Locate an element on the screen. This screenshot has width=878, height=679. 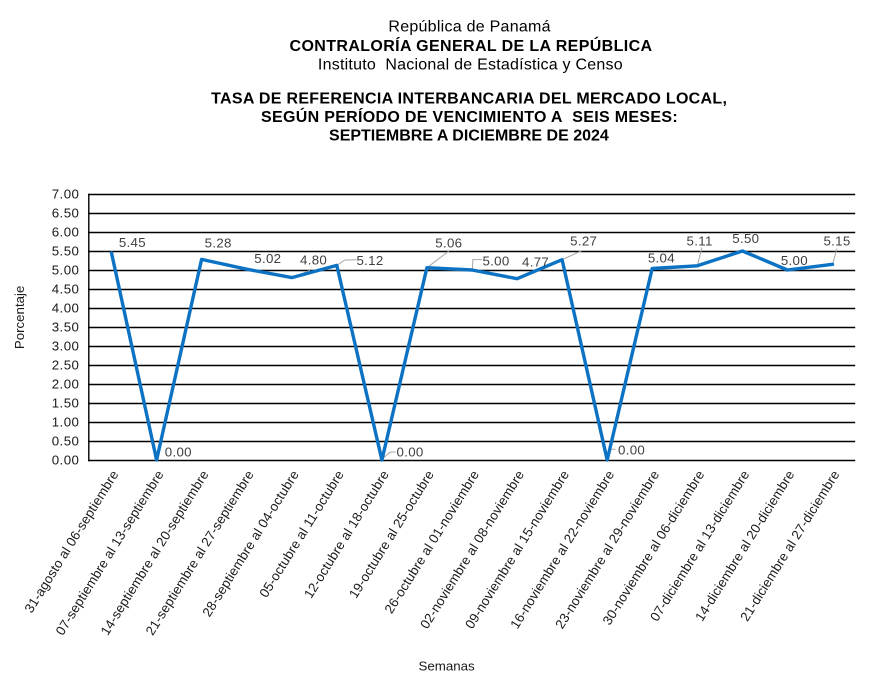
svg-text: 4.00 is located at coordinates (66, 308).